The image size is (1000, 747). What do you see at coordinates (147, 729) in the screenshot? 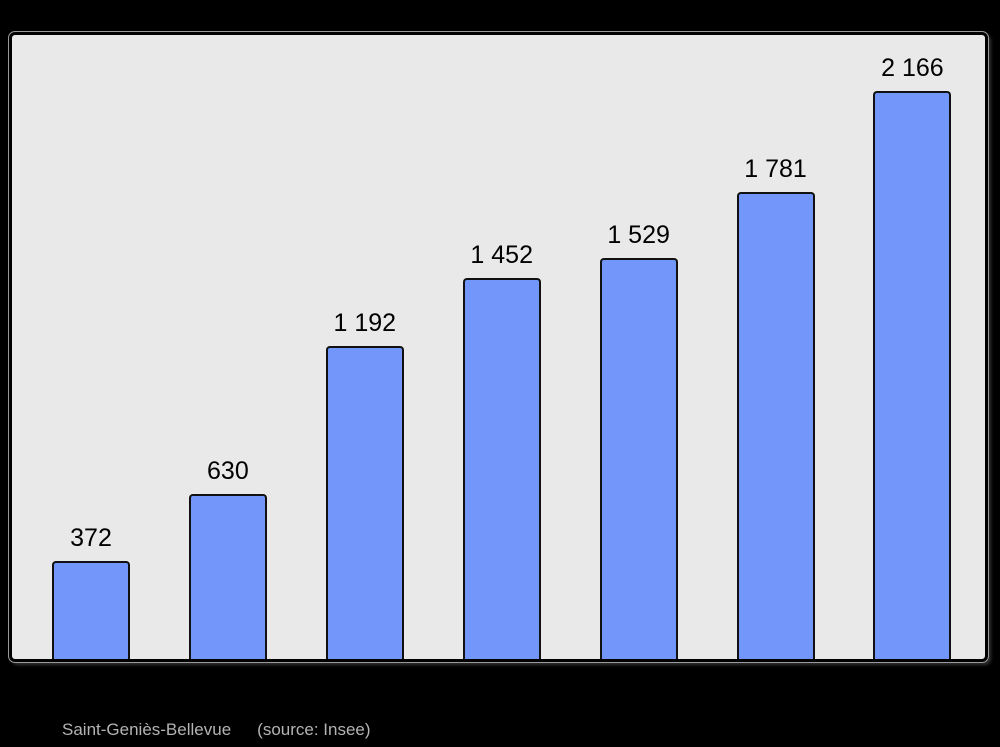
I see `caption-commune-name: Saint-Geniès-Bellevue` at bounding box center [147, 729].